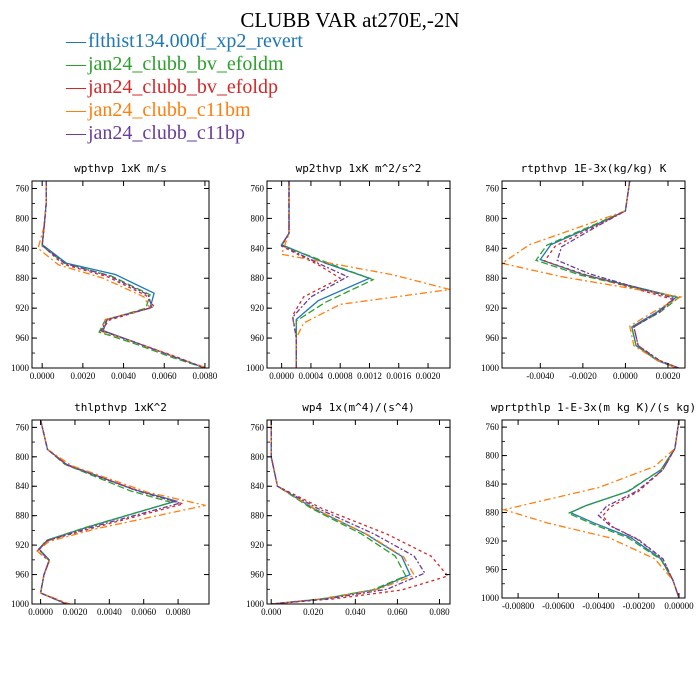 The image size is (700, 700). What do you see at coordinates (518, 606) in the screenshot?
I see `x-tick-label: -0.00800` at bounding box center [518, 606].